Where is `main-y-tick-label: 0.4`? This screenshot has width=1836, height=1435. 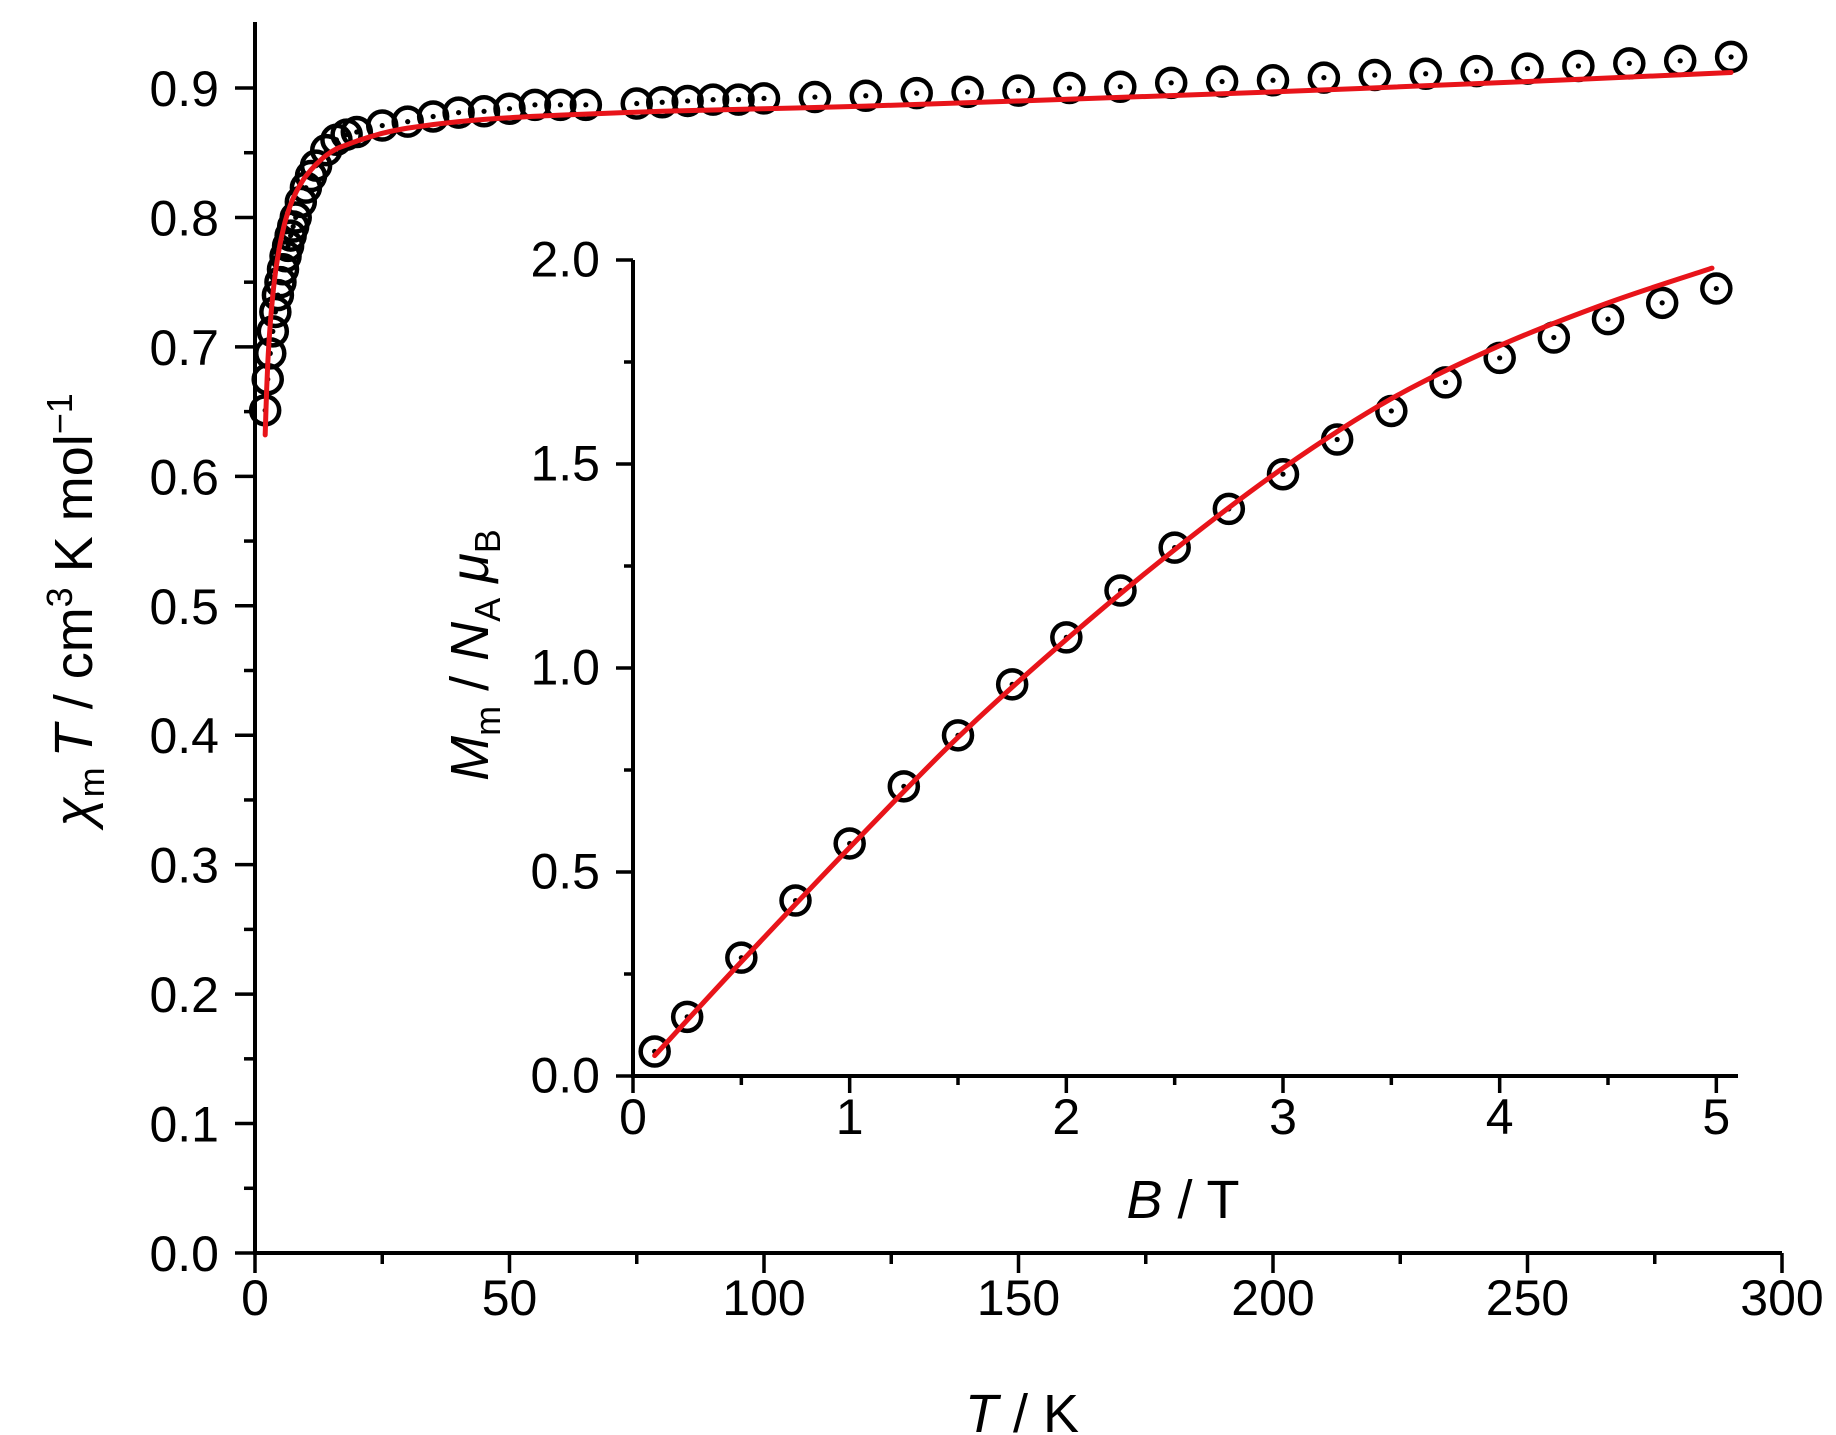 main-y-tick-label: 0.4 is located at coordinates (184, 736).